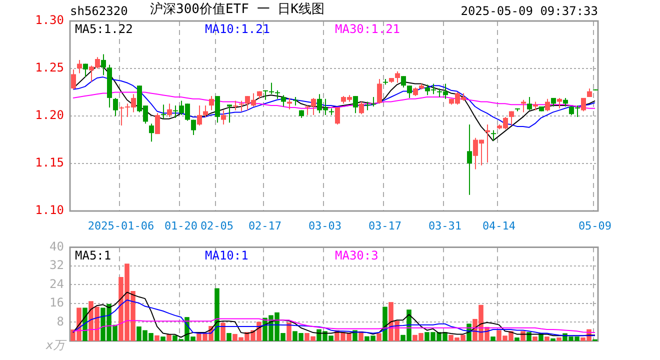  I want to click on x-tick-label: 03-17, so click(385, 225).